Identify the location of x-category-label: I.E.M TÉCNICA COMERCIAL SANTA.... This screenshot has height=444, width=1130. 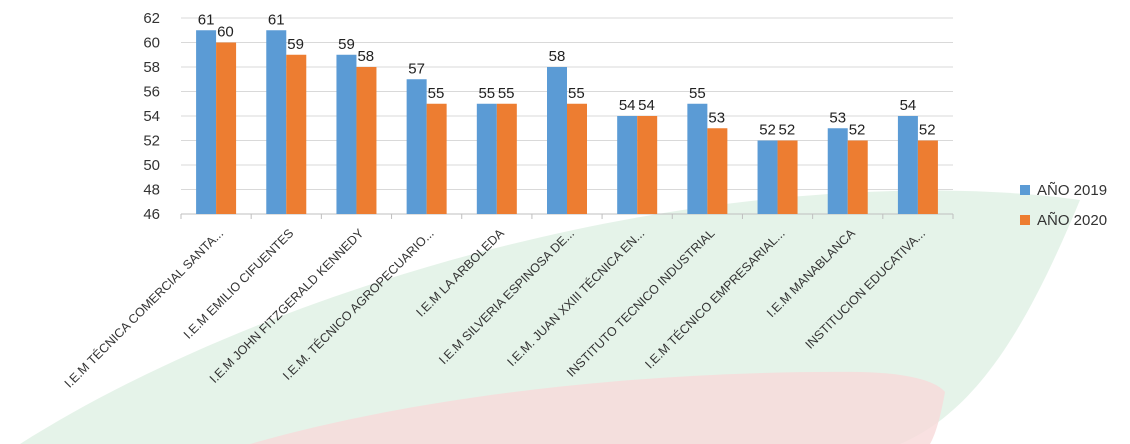
(143, 308).